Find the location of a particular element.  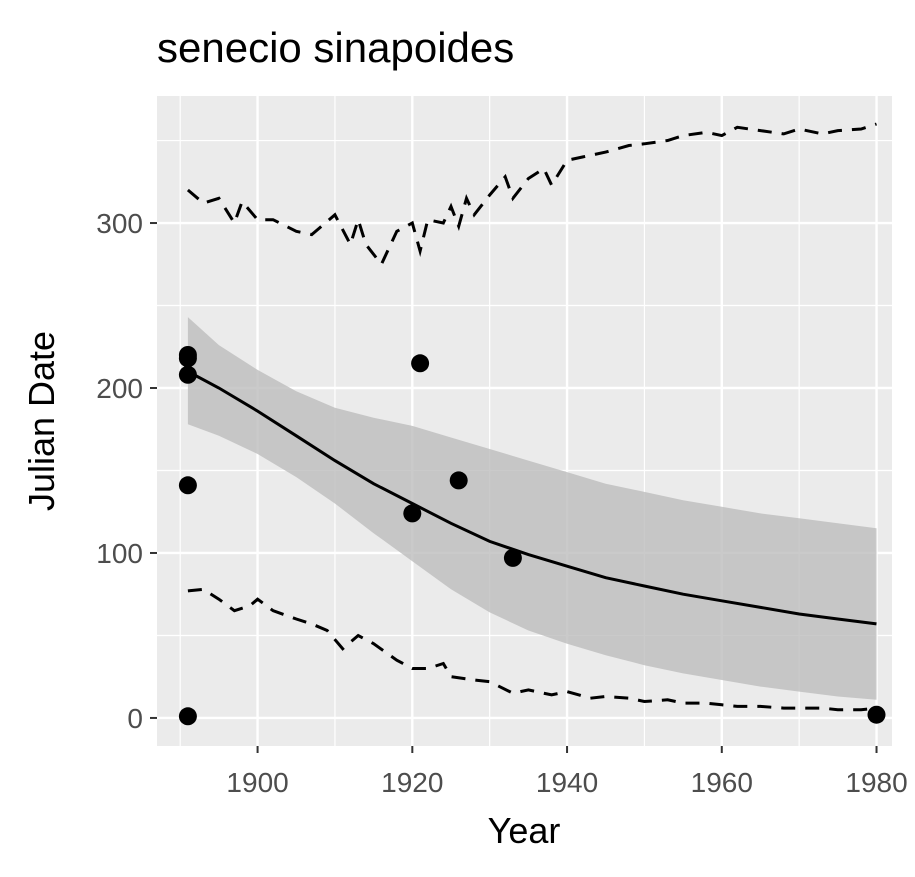

x-tick-label: 1960 is located at coordinates (722, 782).